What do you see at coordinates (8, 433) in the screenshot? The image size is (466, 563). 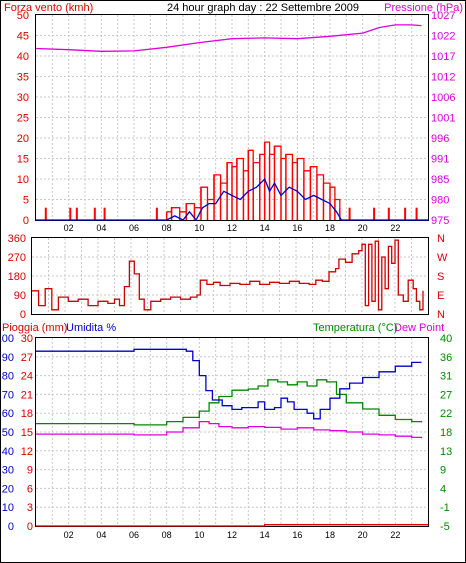 I see `humidity-y-tick-50: 50` at bounding box center [8, 433].